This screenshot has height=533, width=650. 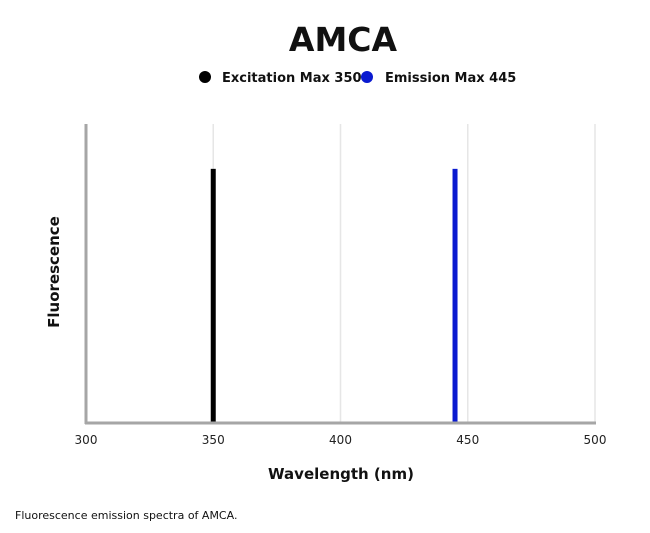 What do you see at coordinates (455, 295) in the screenshot?
I see `emission-bar` at bounding box center [455, 295].